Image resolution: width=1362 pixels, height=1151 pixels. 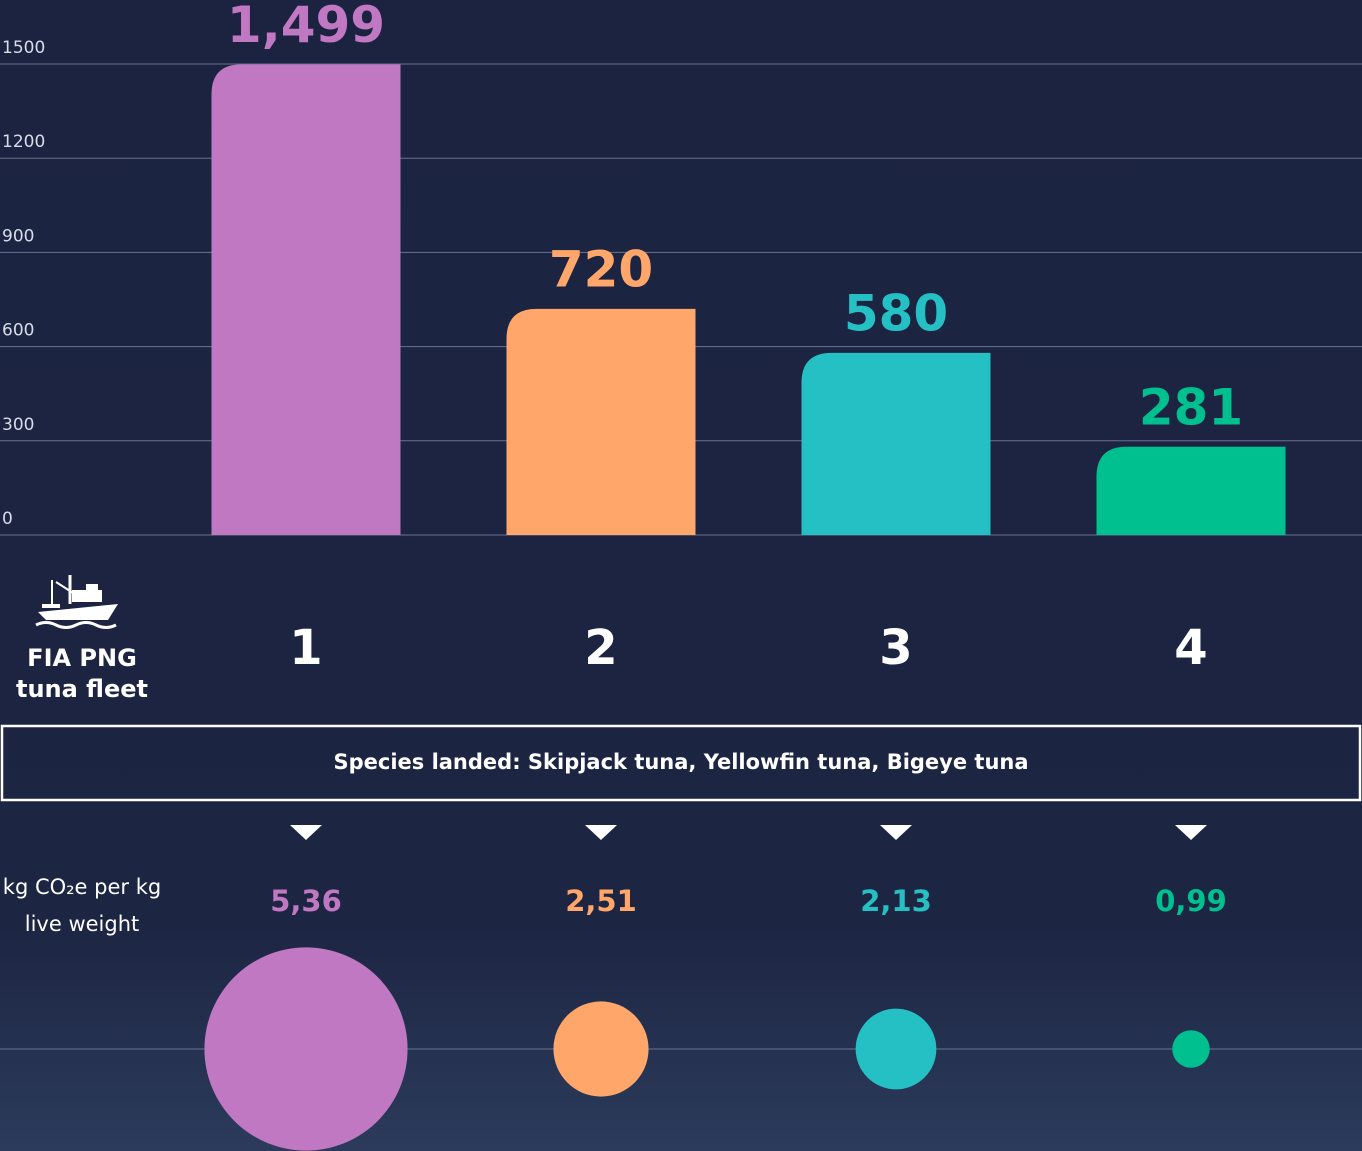 What do you see at coordinates (601, 901) in the screenshot?
I see `bubble-value-label: 2,51` at bounding box center [601, 901].